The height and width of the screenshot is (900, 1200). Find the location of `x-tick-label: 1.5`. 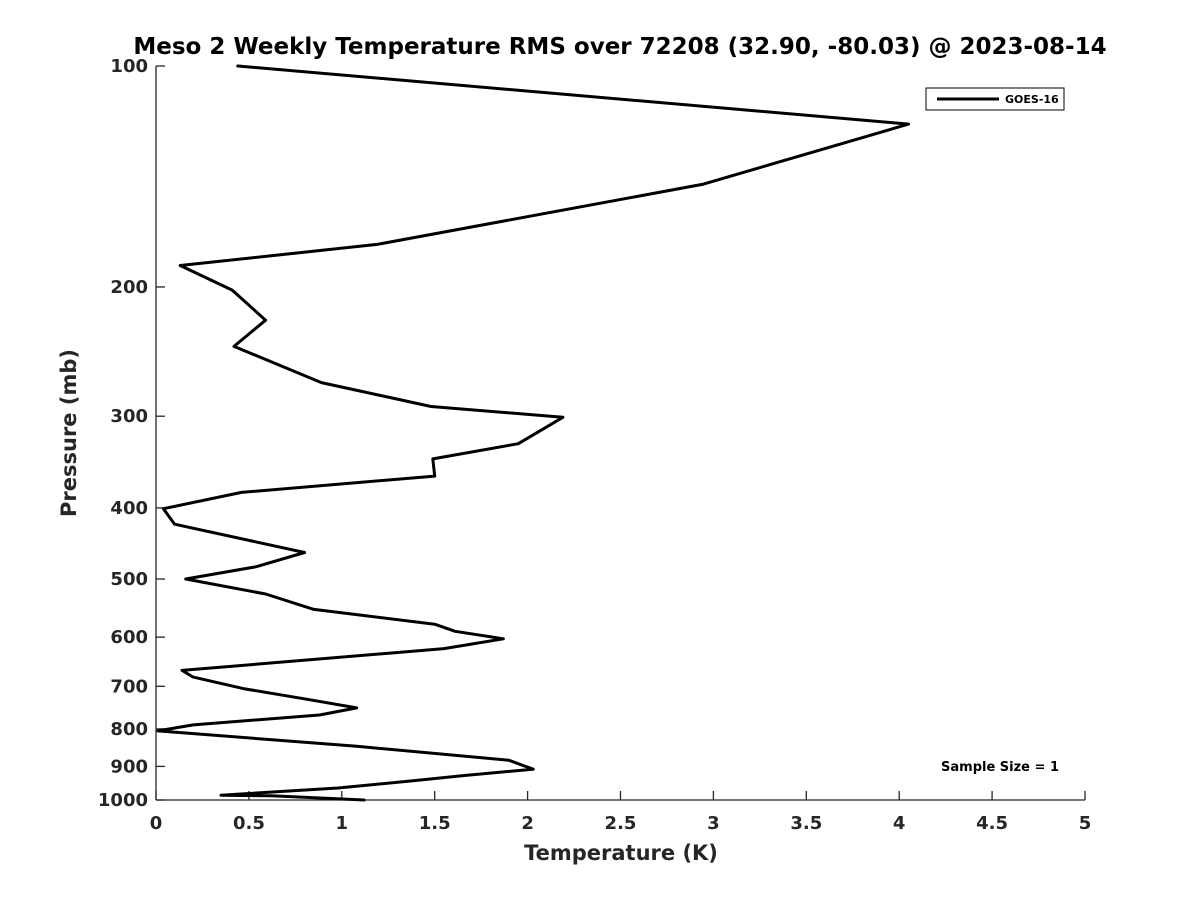

x-tick-label: 1.5 is located at coordinates (435, 823).